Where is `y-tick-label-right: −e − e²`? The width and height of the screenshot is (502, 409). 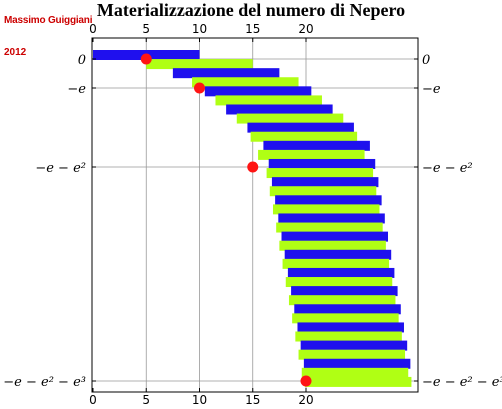
y-tick-label-right: −e − e² is located at coordinates (447, 168).